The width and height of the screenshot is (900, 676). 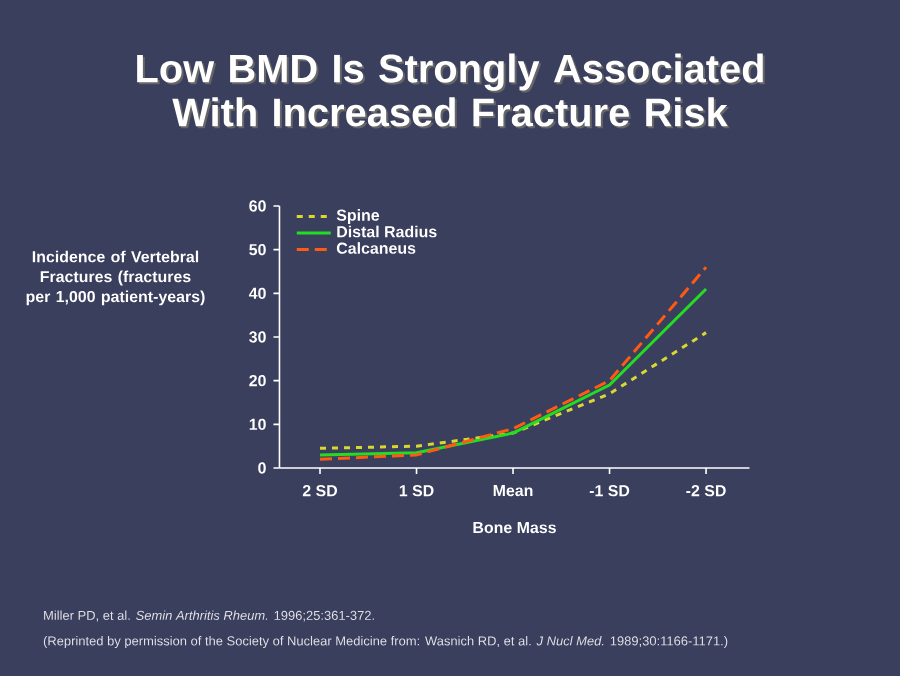 I want to click on line-series, so click(x=513, y=390).